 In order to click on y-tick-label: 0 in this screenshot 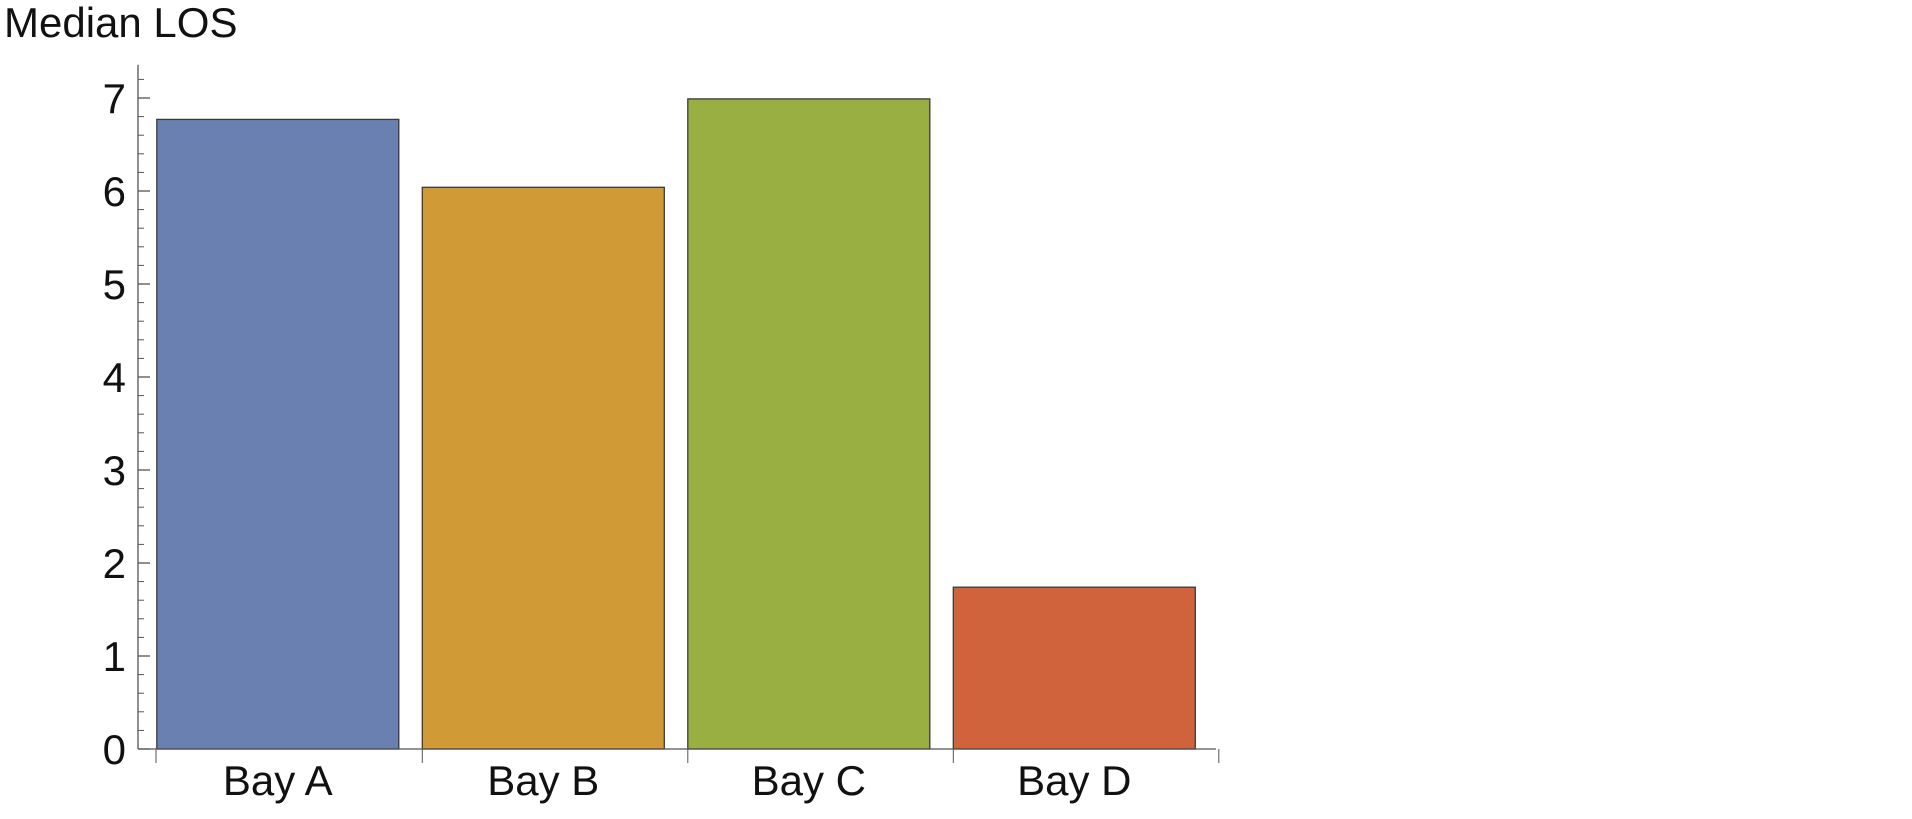, I will do `click(114, 749)`.